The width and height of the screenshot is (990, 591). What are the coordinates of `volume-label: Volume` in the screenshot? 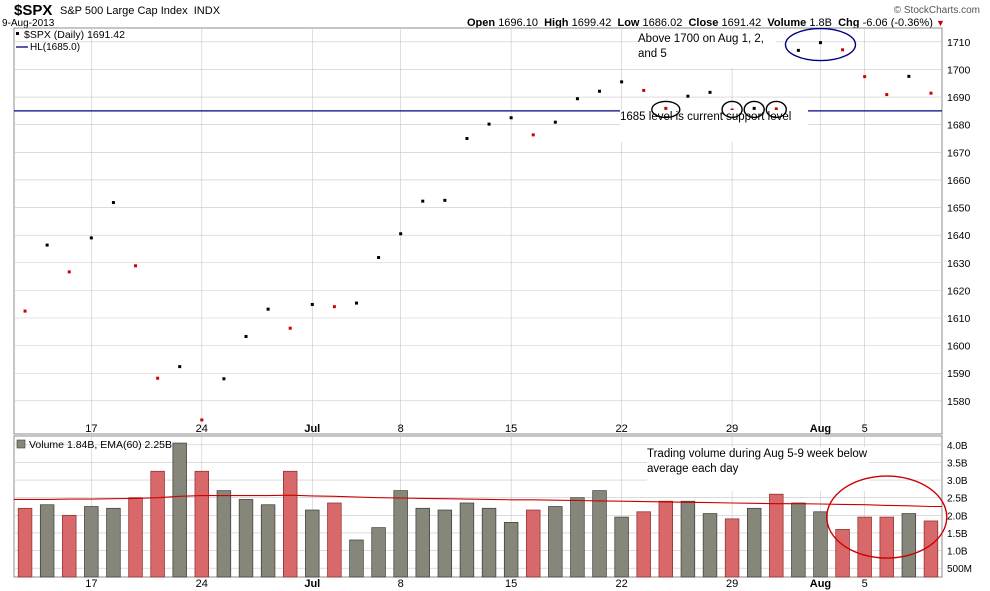 It's located at (787, 23).